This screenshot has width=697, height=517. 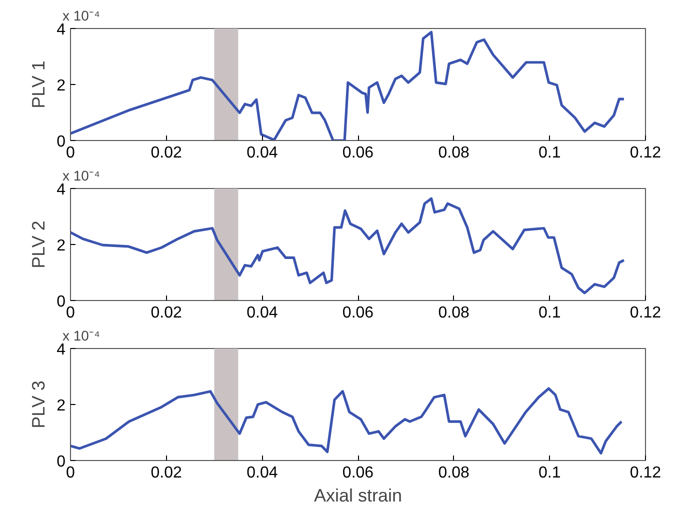 I want to click on y-axis-title: PLV 3, so click(x=38, y=404).